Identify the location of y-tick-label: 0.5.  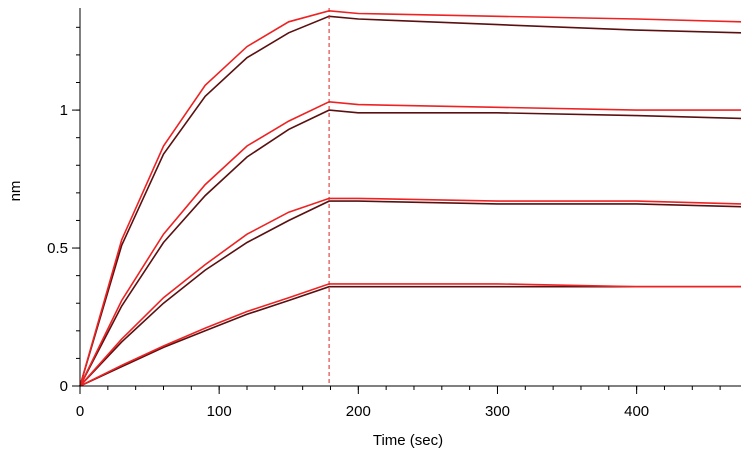
(57, 248).